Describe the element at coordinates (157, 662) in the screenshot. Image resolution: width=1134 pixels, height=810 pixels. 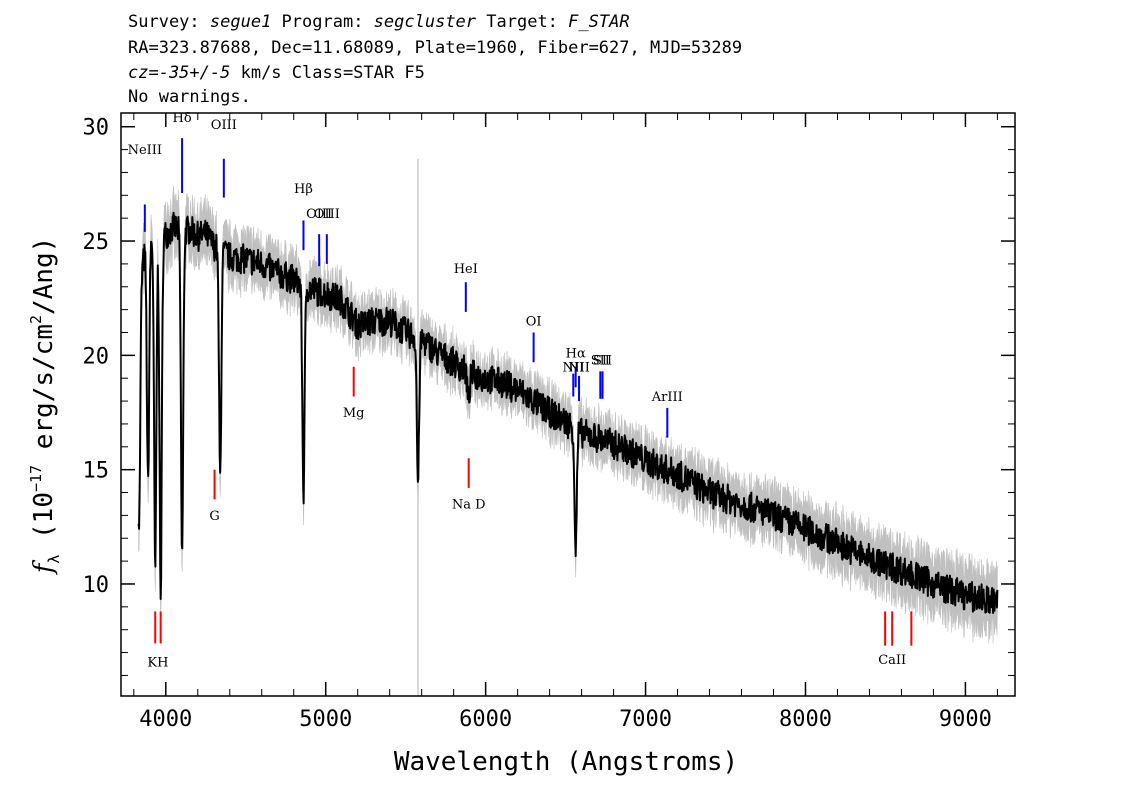
I see `absorption-label: KH` at that location.